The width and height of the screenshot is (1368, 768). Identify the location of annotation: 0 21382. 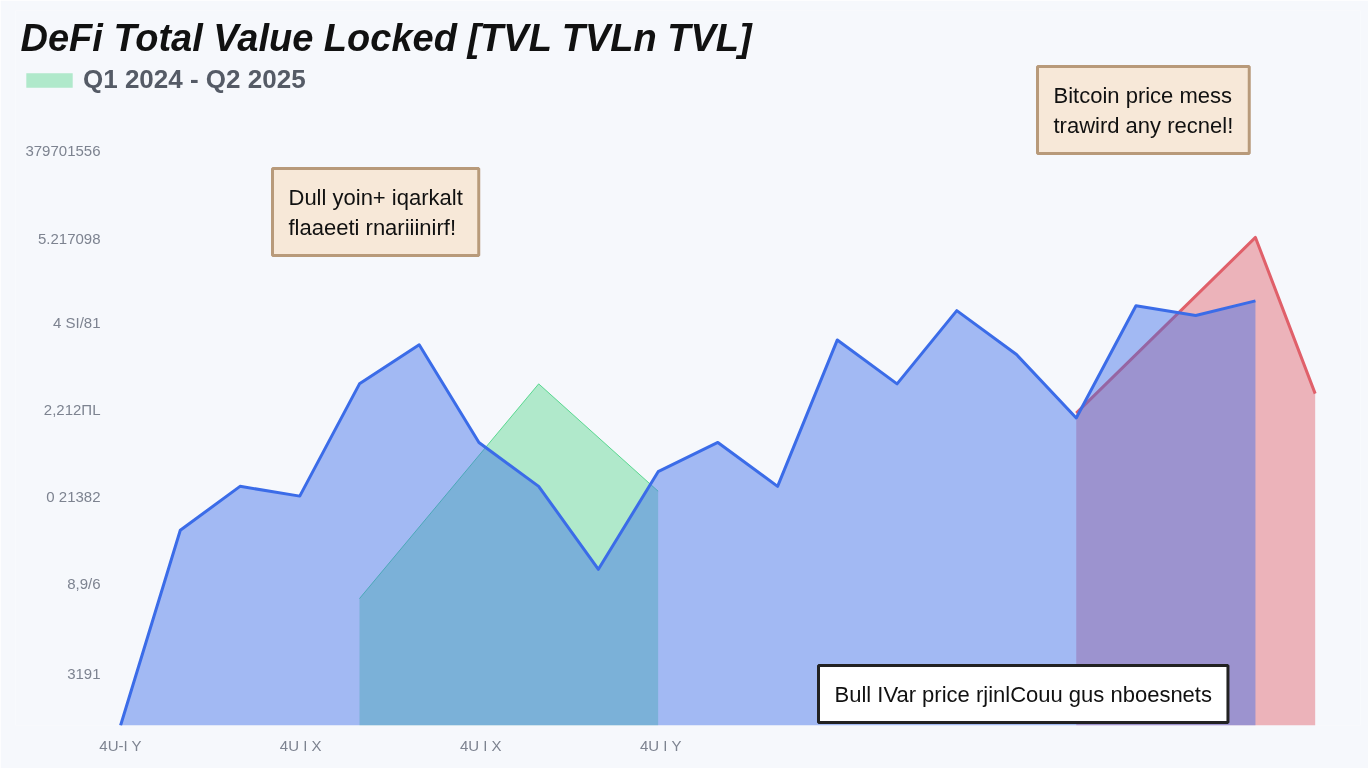
(73, 496).